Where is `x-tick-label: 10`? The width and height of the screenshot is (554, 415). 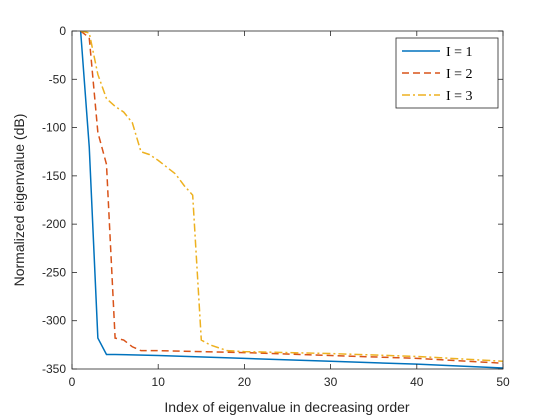
x-tick-label: 10 is located at coordinates (159, 382).